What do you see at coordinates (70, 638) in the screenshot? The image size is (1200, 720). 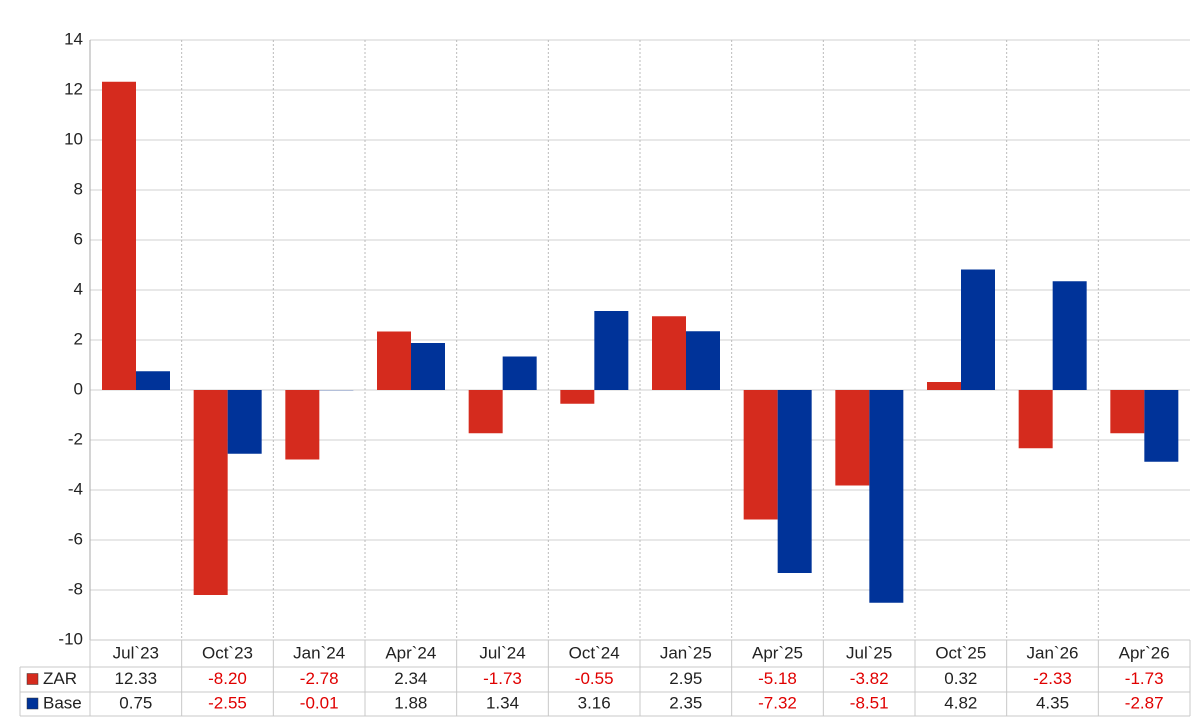 I see `y-tick-label: -10` at bounding box center [70, 638].